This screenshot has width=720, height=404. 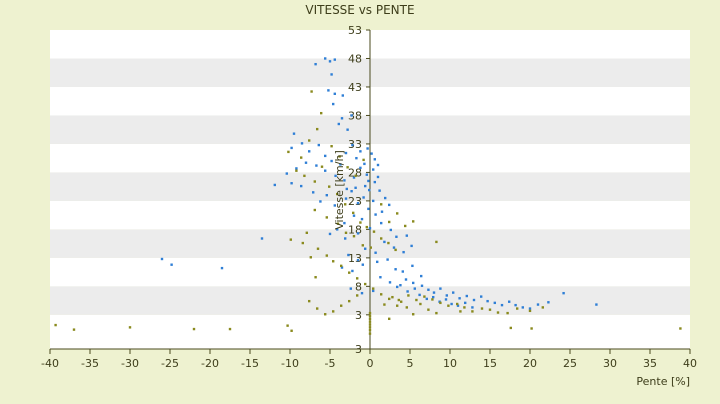 I want to click on x-tick-label: -35, so click(x=90, y=363).